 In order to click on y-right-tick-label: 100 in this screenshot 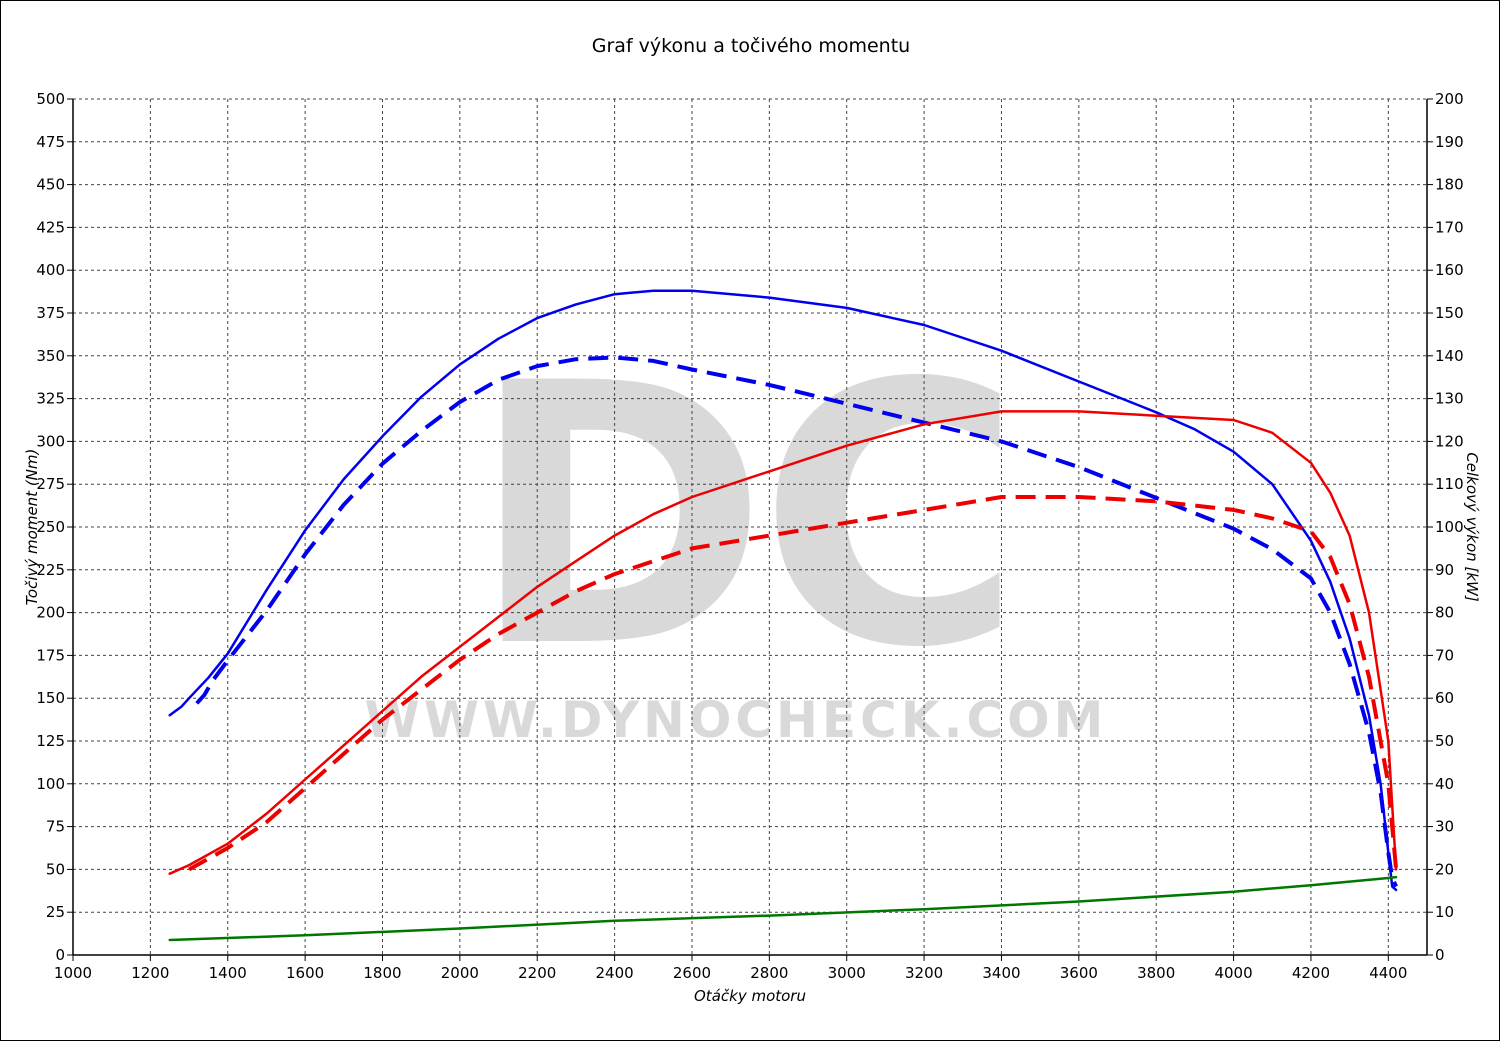, I will do `click(1449, 527)`.